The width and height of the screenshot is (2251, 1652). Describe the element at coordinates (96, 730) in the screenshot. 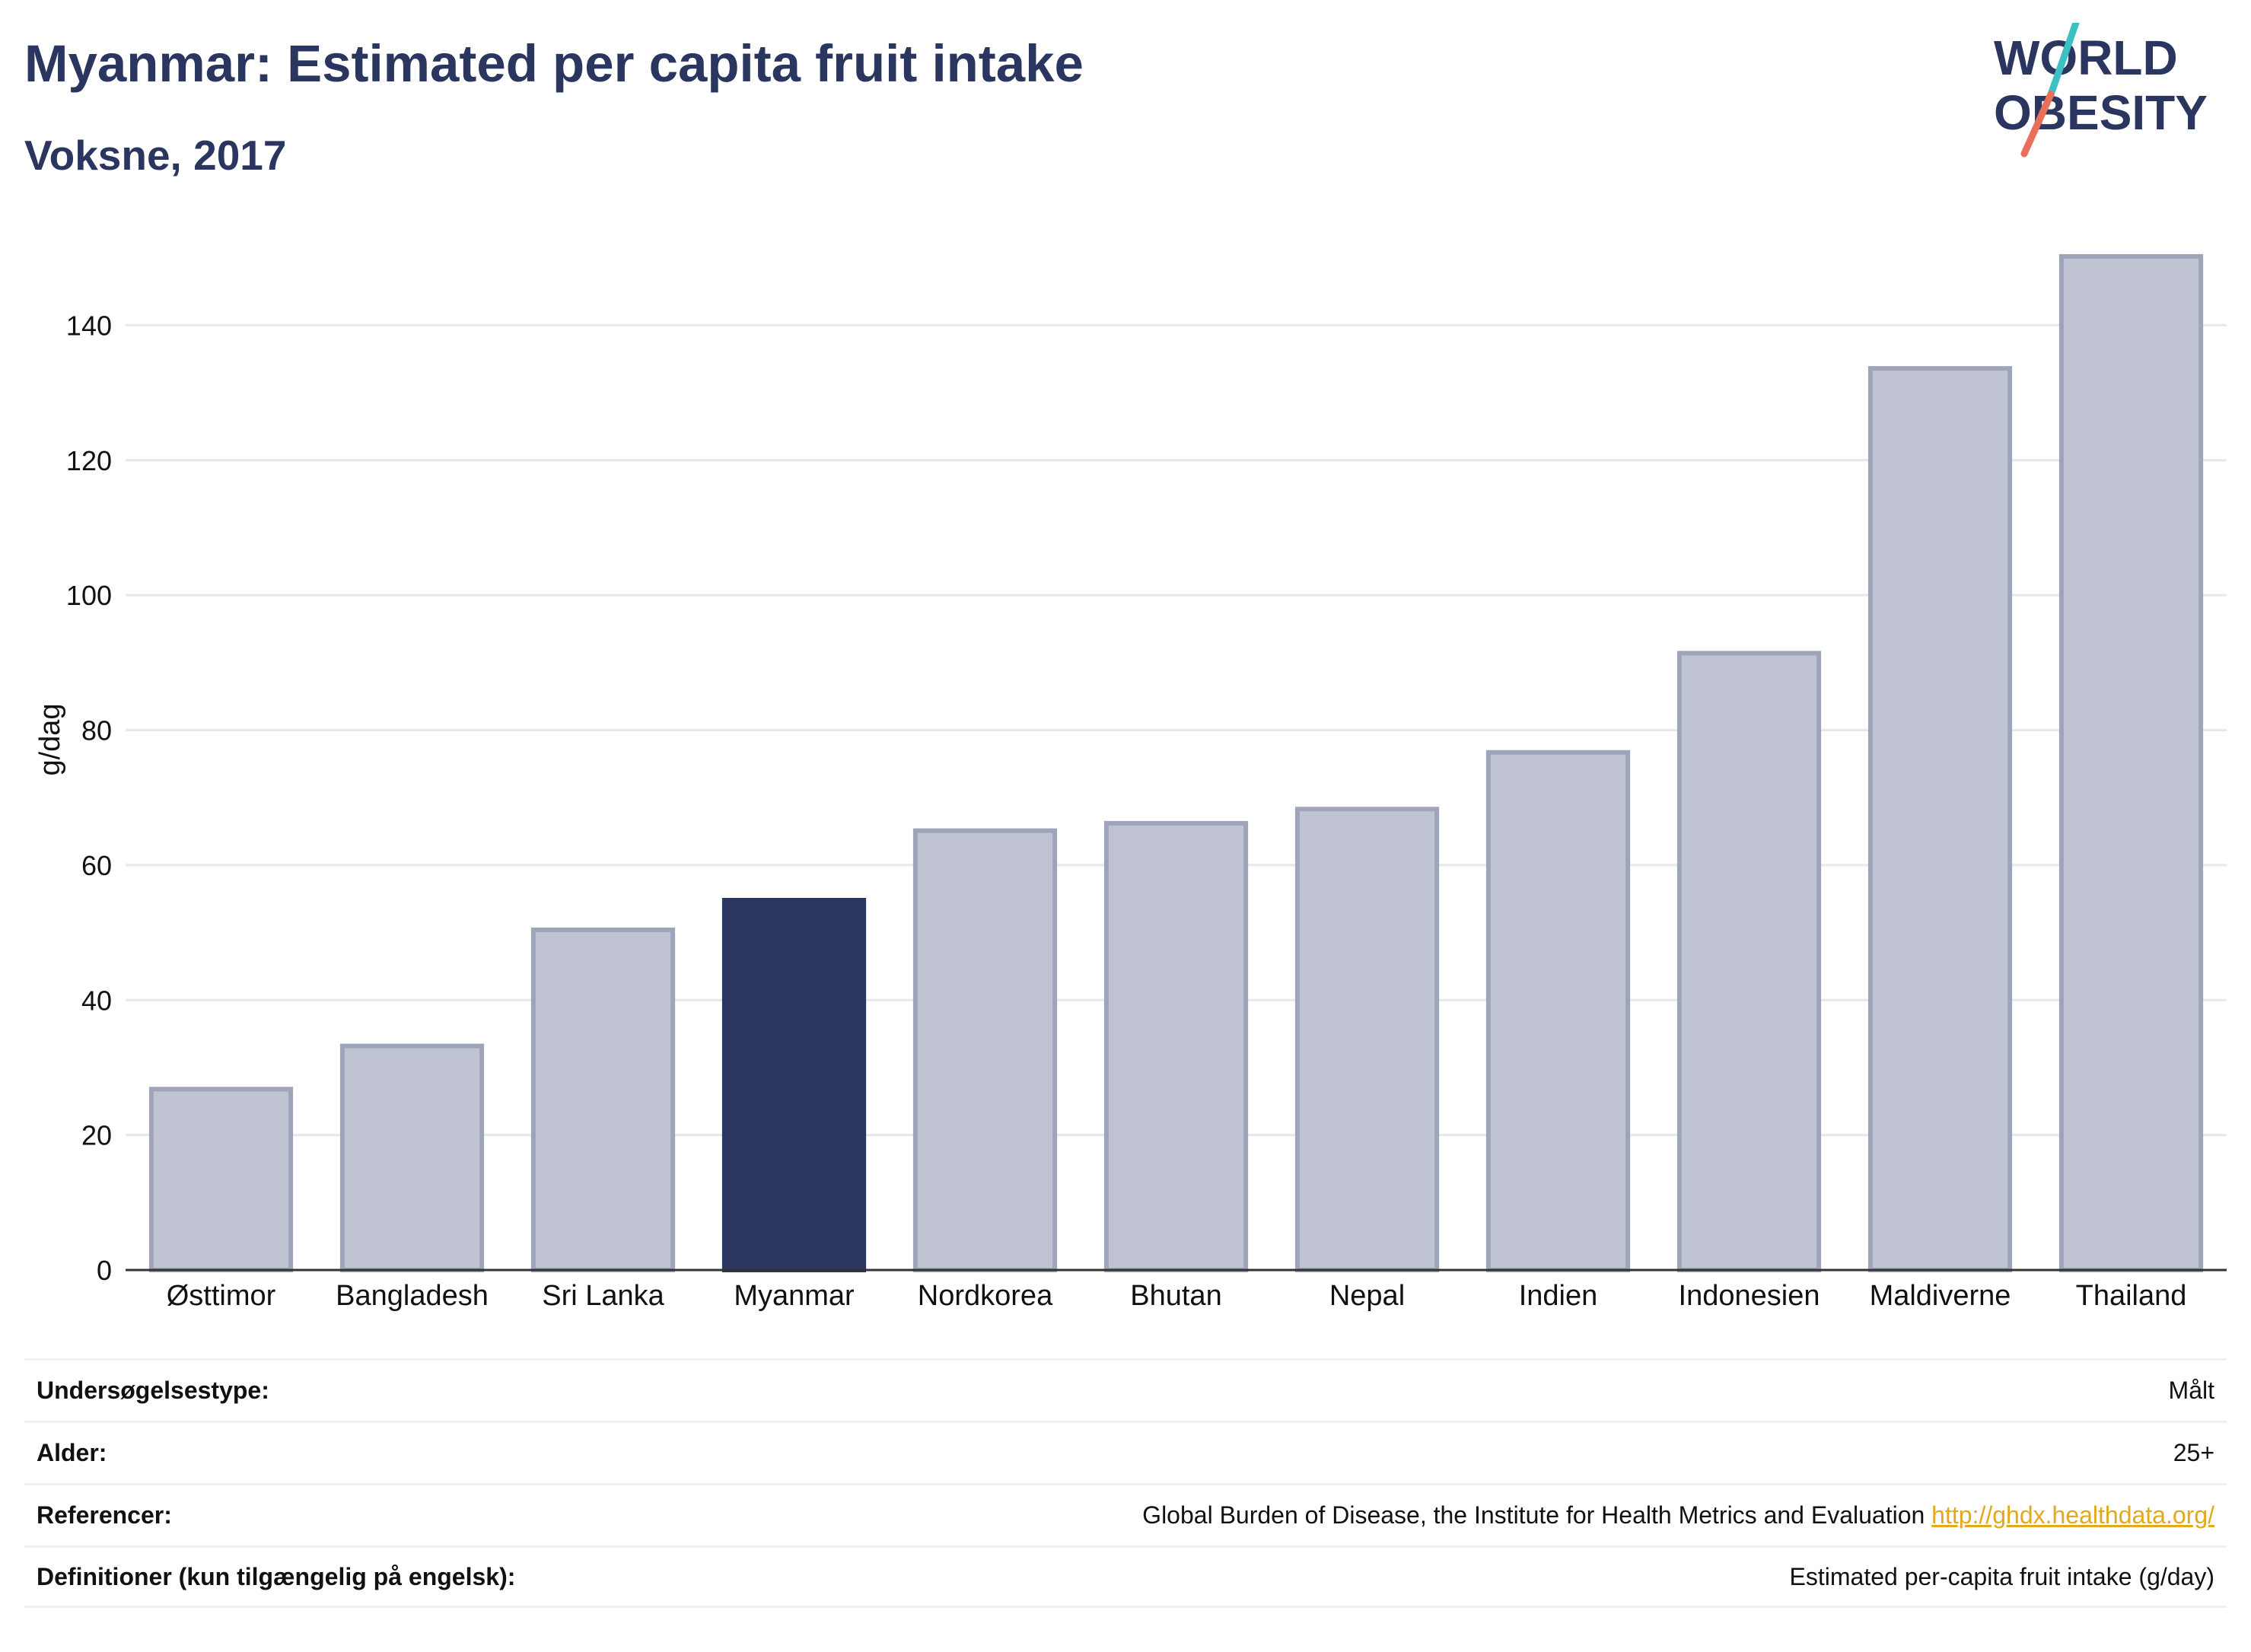

I see `y-tick-label: 80` at that location.